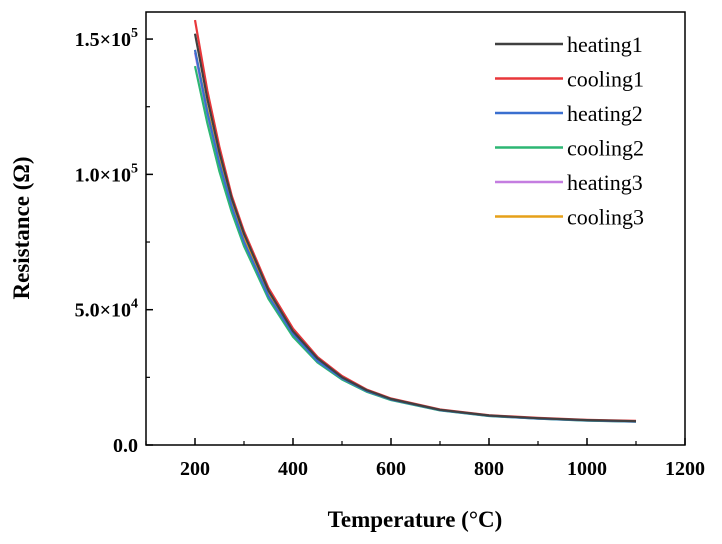 This screenshot has width=722, height=544. What do you see at coordinates (293, 469) in the screenshot?
I see `x-tick-label: 400` at bounding box center [293, 469].